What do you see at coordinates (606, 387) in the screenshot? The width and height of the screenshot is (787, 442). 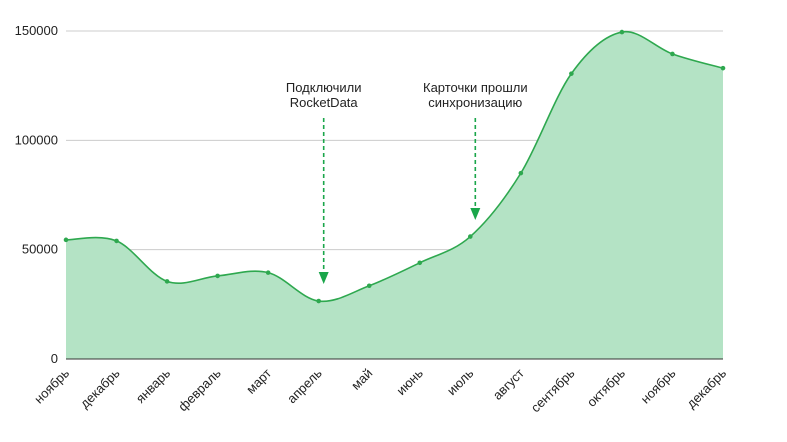 I see `x-tick-label: октябрь` at bounding box center [606, 387].